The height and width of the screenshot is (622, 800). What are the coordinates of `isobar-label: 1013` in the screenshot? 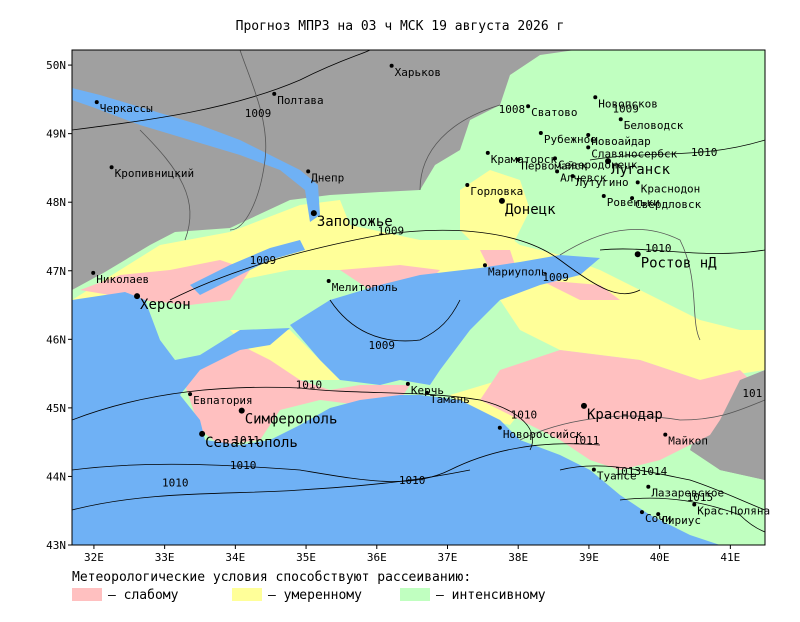 It's located at (628, 471).